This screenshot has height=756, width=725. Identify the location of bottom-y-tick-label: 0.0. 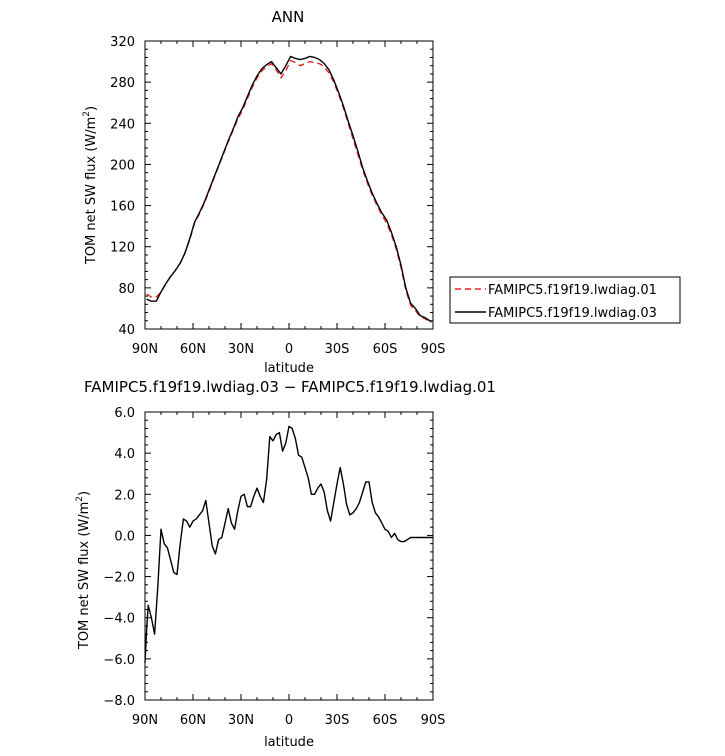
(124, 536).